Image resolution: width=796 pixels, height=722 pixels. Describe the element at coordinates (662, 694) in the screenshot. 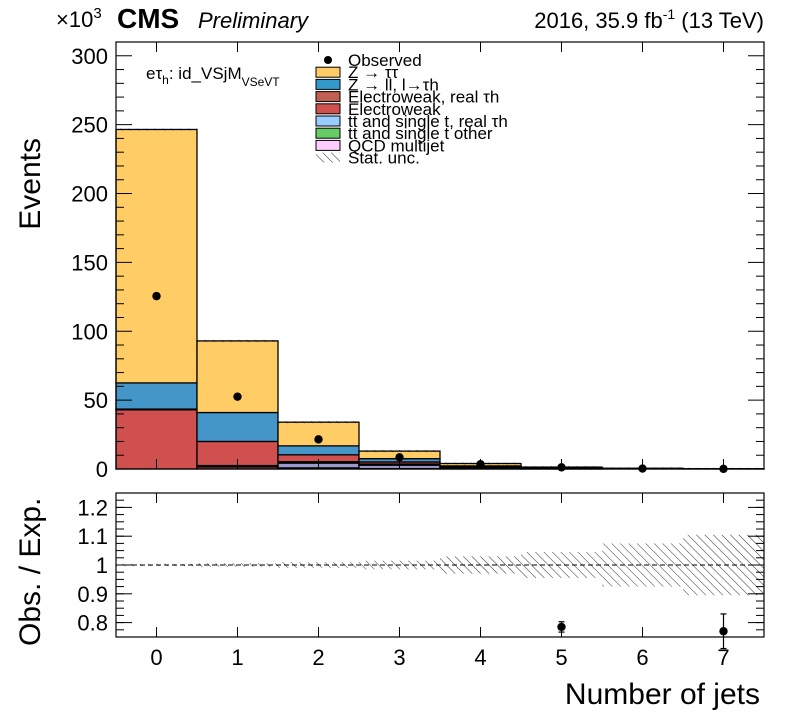

I see `x-axis-title: Number of jets` at that location.